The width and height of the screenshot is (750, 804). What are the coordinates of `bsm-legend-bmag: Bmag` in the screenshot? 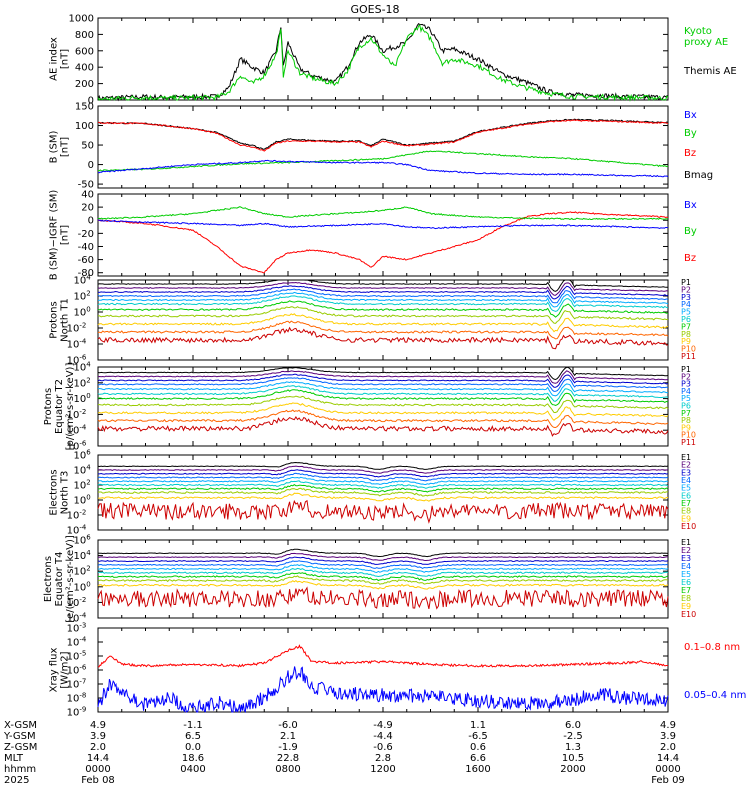 It's located at (698, 175).